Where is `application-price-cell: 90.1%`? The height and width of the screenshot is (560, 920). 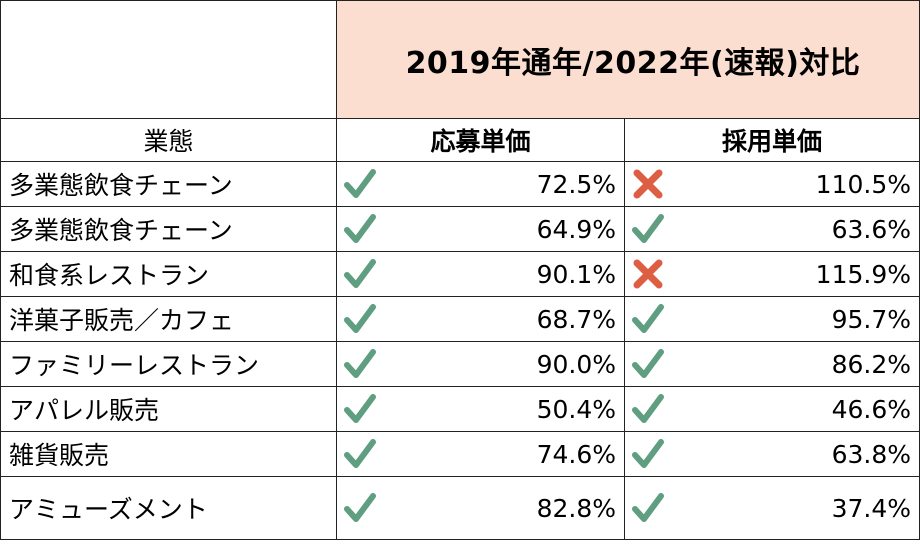
application-price-cell: 90.1% is located at coordinates (480, 274).